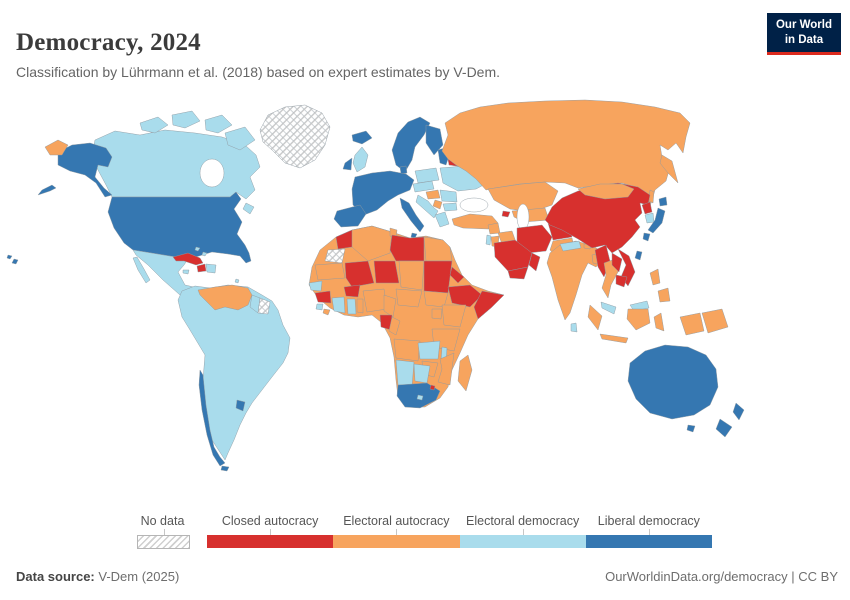 The image size is (850, 600). What do you see at coordinates (664, 295) in the screenshot?
I see `region-philippines-mindanao` at bounding box center [664, 295].